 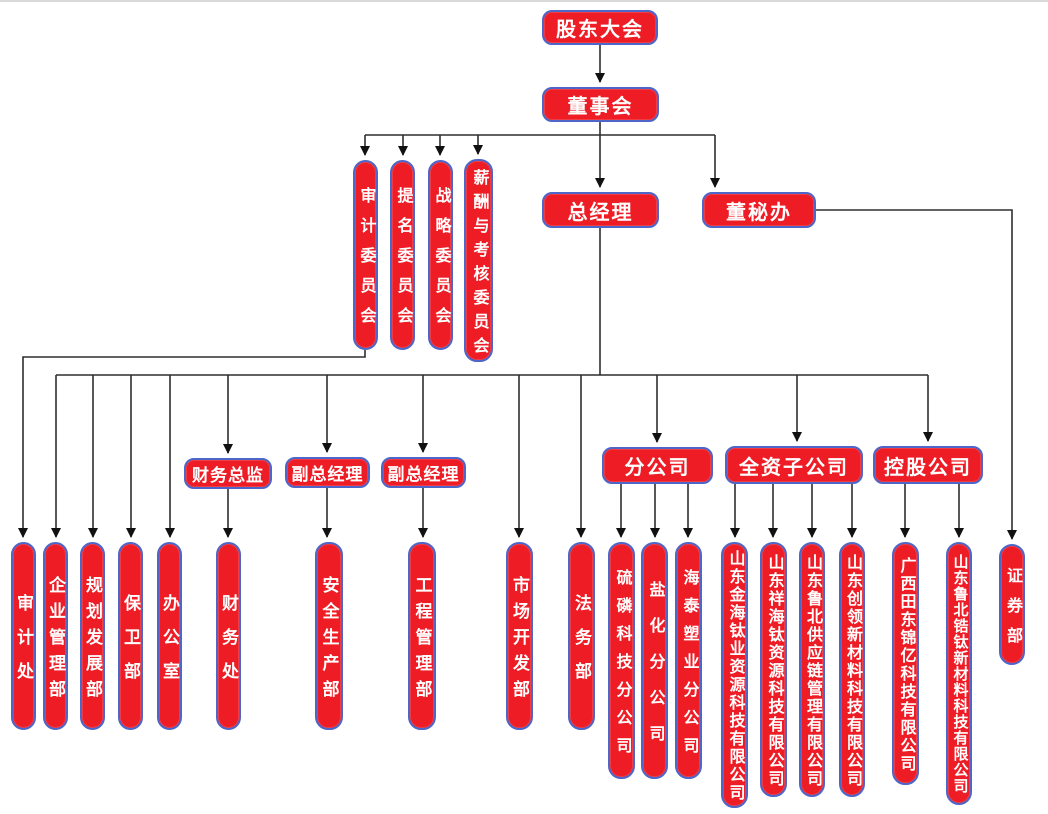 I want to click on node-remuneration-committee: 薪酬与考核委员会, so click(x=478, y=260).